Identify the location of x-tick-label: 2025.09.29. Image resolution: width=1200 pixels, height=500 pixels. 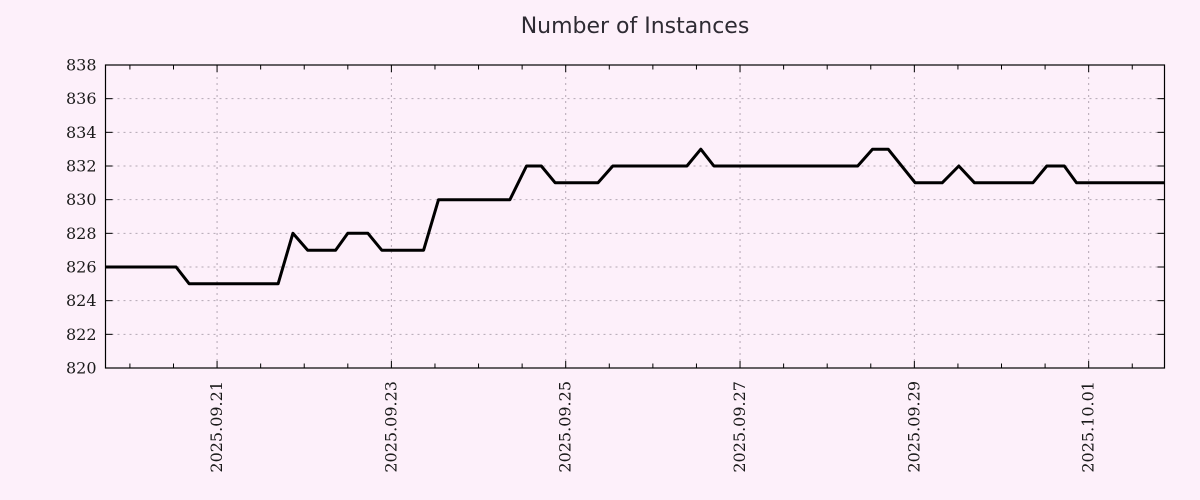
(913, 427).